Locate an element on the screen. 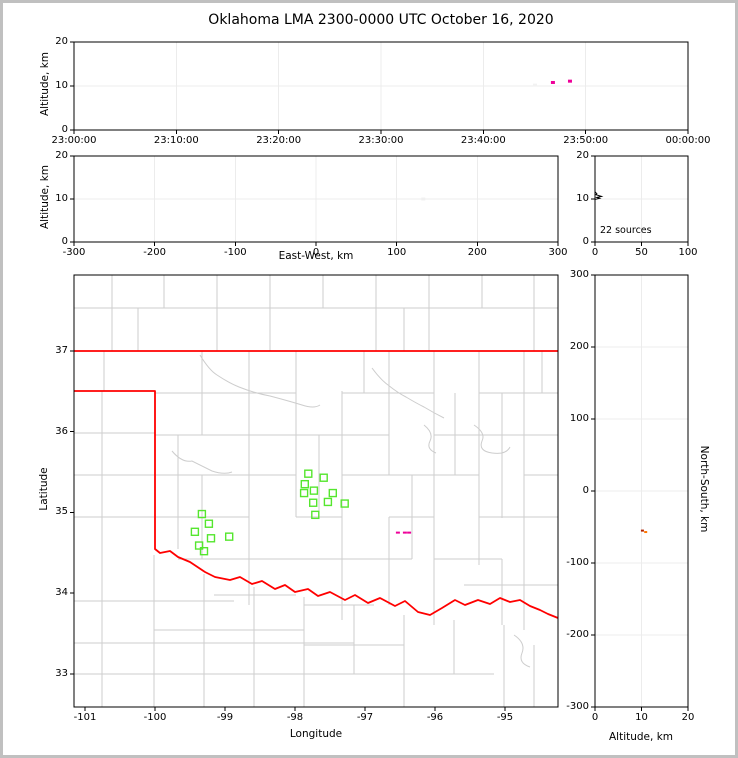  ew-x-tick-label: 300 is located at coordinates (558, 252).